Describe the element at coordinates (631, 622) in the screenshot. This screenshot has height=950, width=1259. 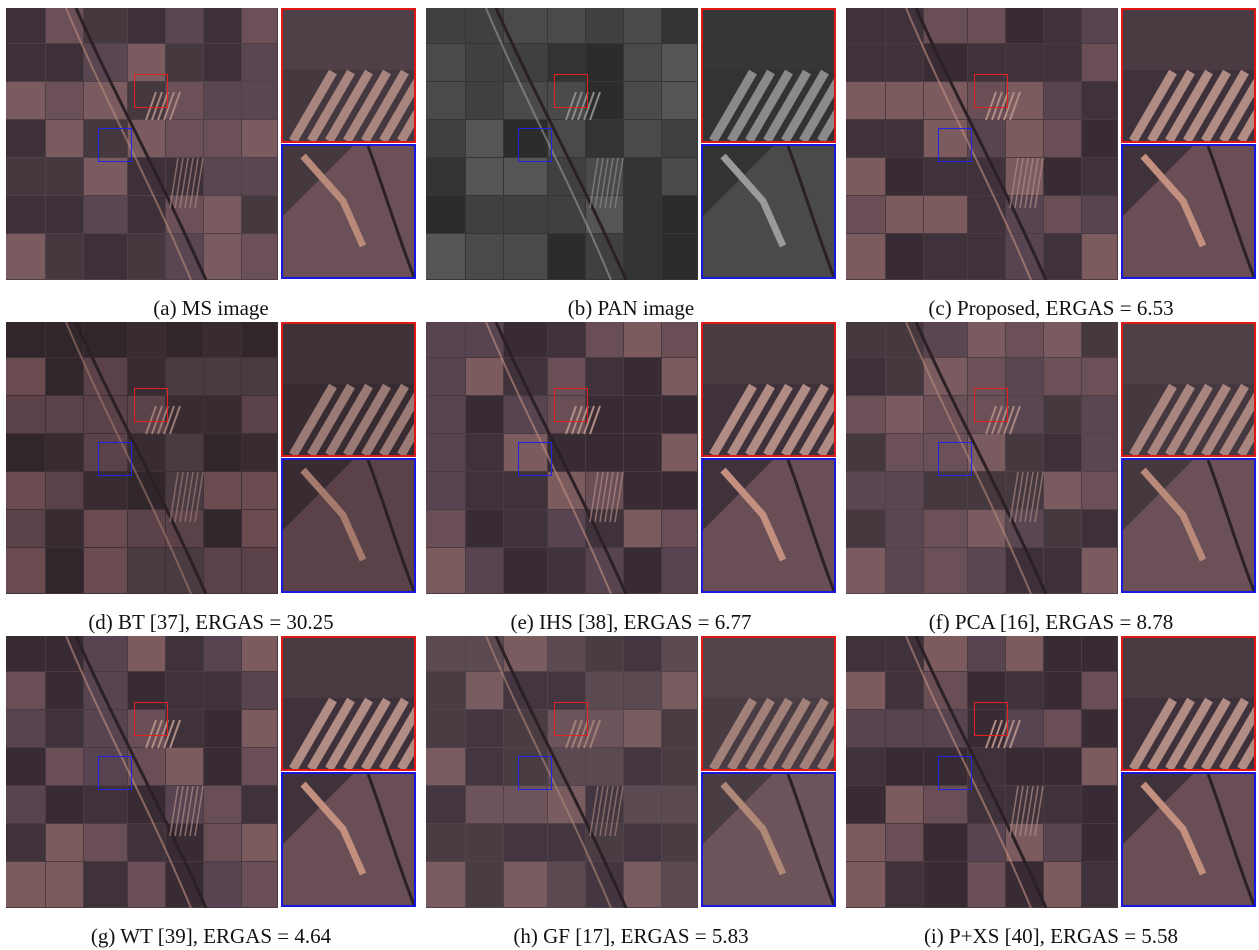
I see `panel-e-caption: (e) IHS [38], ERGAS = 6.77` at that location.